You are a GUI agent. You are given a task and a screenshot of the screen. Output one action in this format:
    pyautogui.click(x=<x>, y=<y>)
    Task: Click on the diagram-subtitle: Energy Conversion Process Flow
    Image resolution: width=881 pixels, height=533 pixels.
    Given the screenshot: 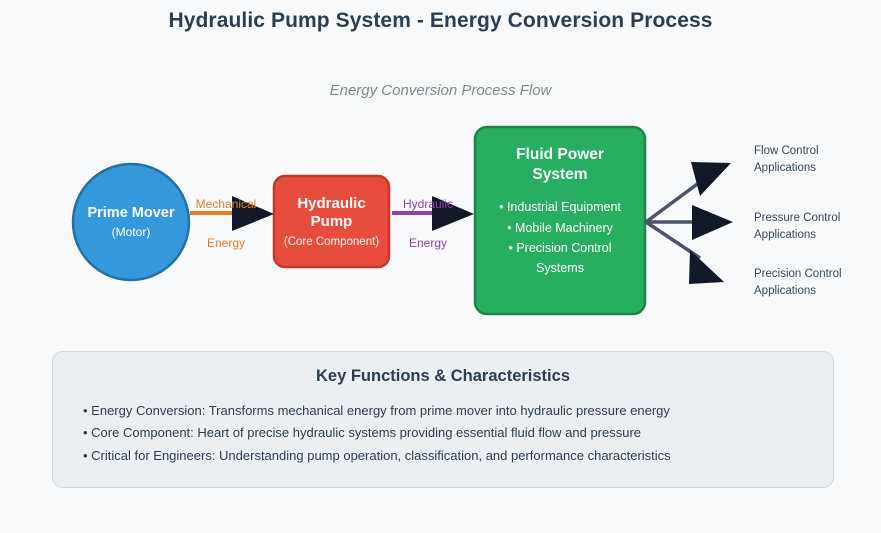 What is the action you would take?
    pyautogui.click(x=440, y=90)
    